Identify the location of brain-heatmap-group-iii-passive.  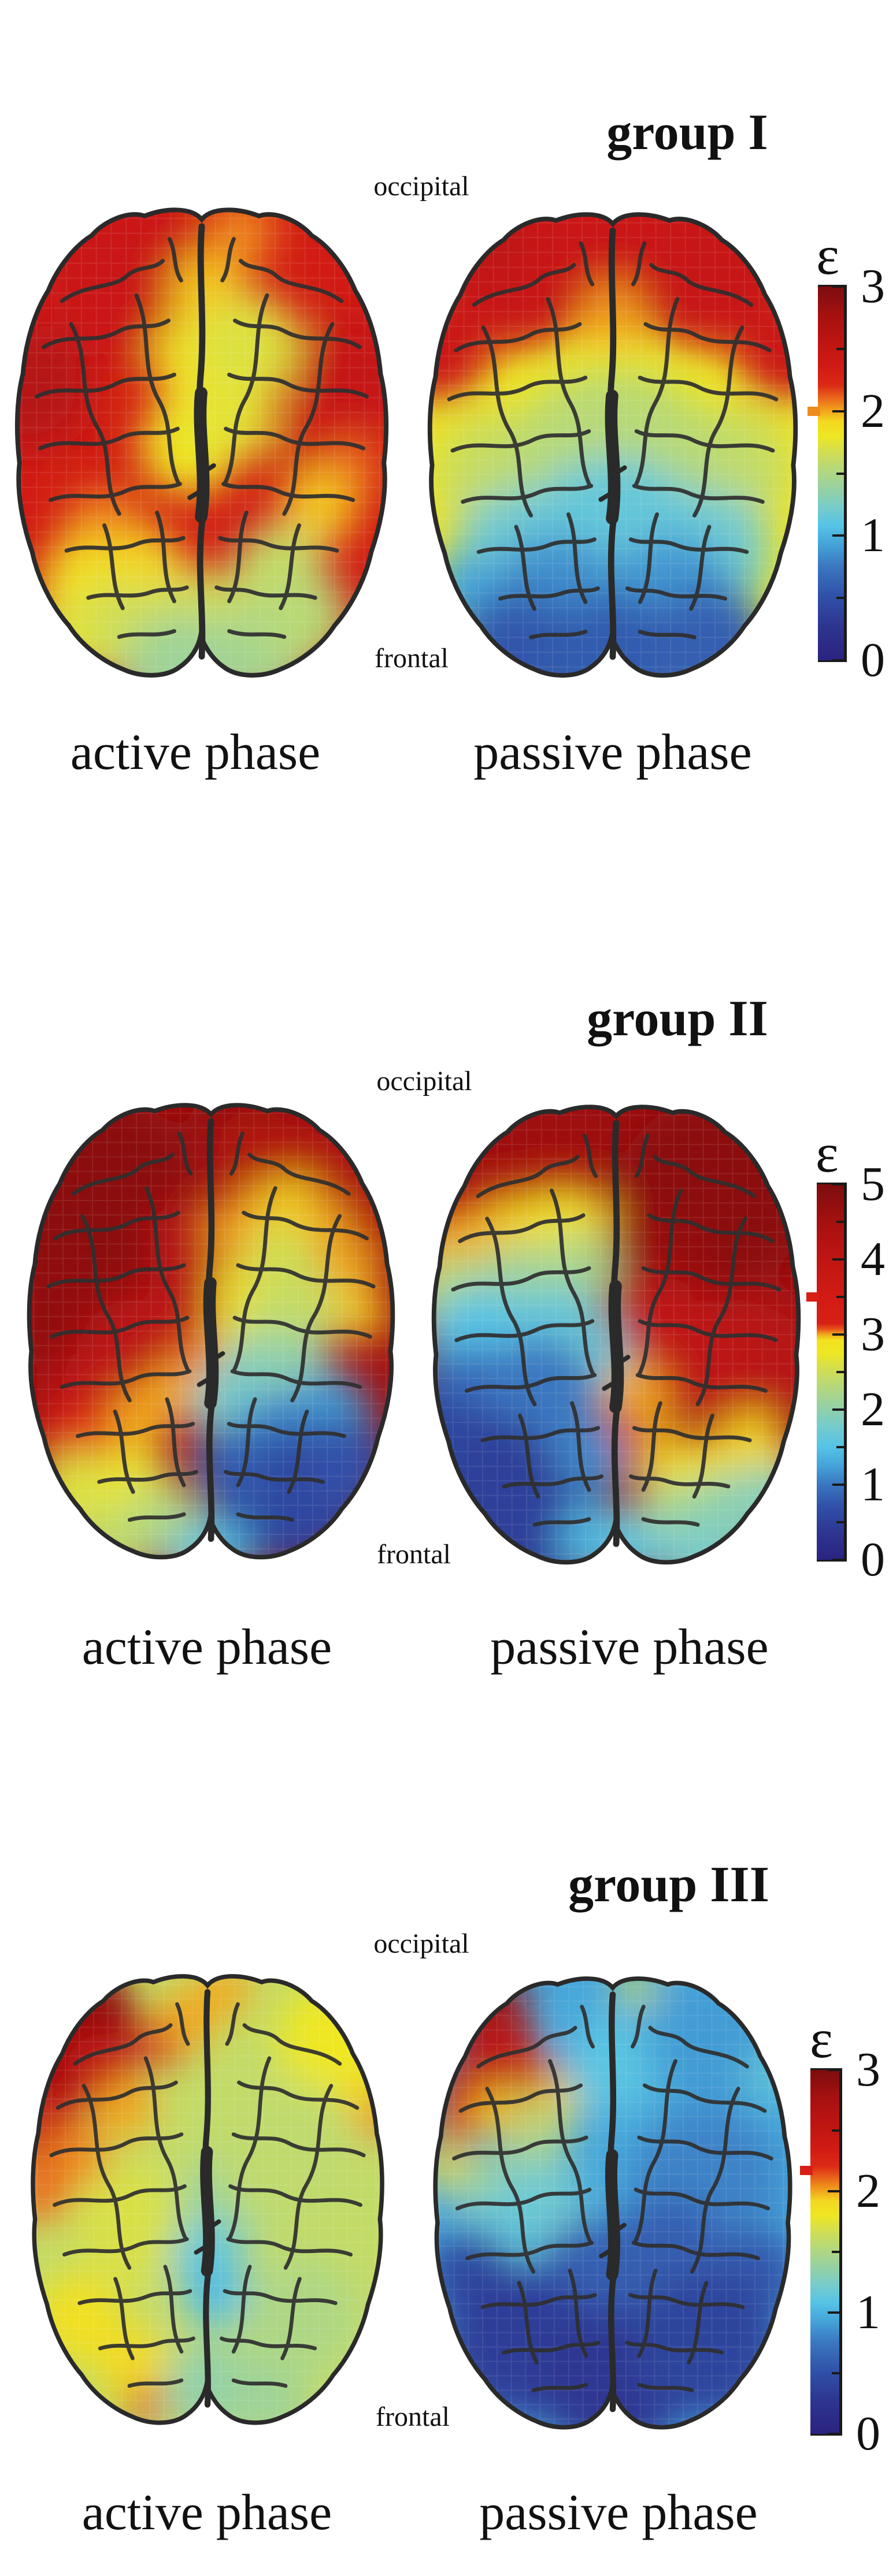
(612, 2205).